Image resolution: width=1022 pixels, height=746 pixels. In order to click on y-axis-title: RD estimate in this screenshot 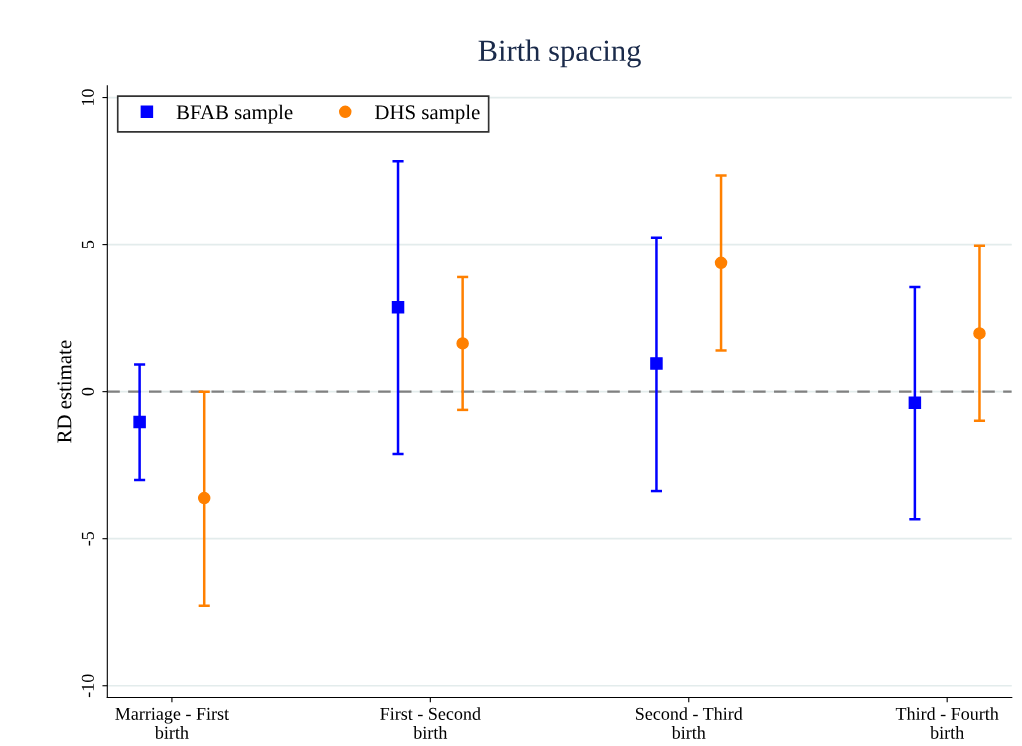, I will do `click(64, 391)`.